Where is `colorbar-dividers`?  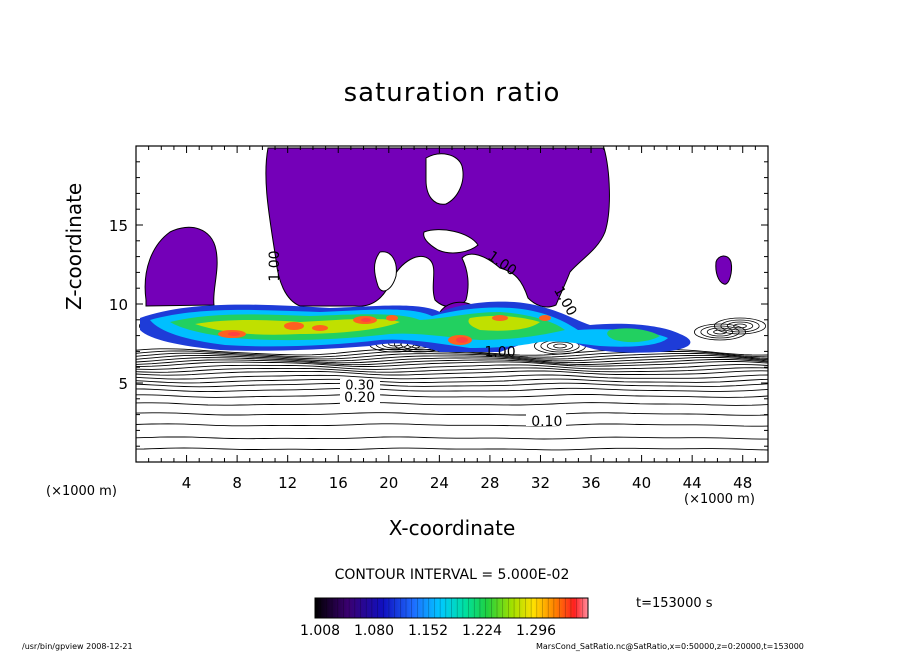
colorbar-dividers is located at coordinates (451, 608).